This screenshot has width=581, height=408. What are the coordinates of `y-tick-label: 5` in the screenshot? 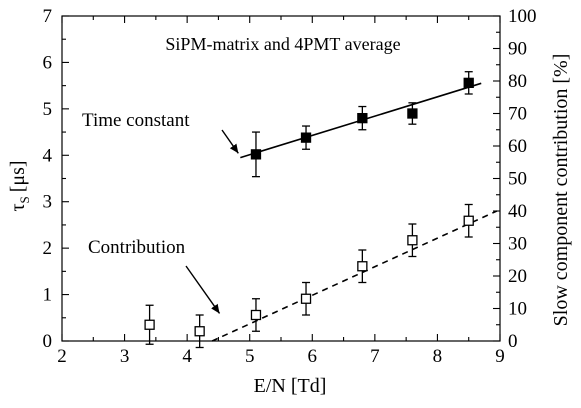 It's located at (48, 109).